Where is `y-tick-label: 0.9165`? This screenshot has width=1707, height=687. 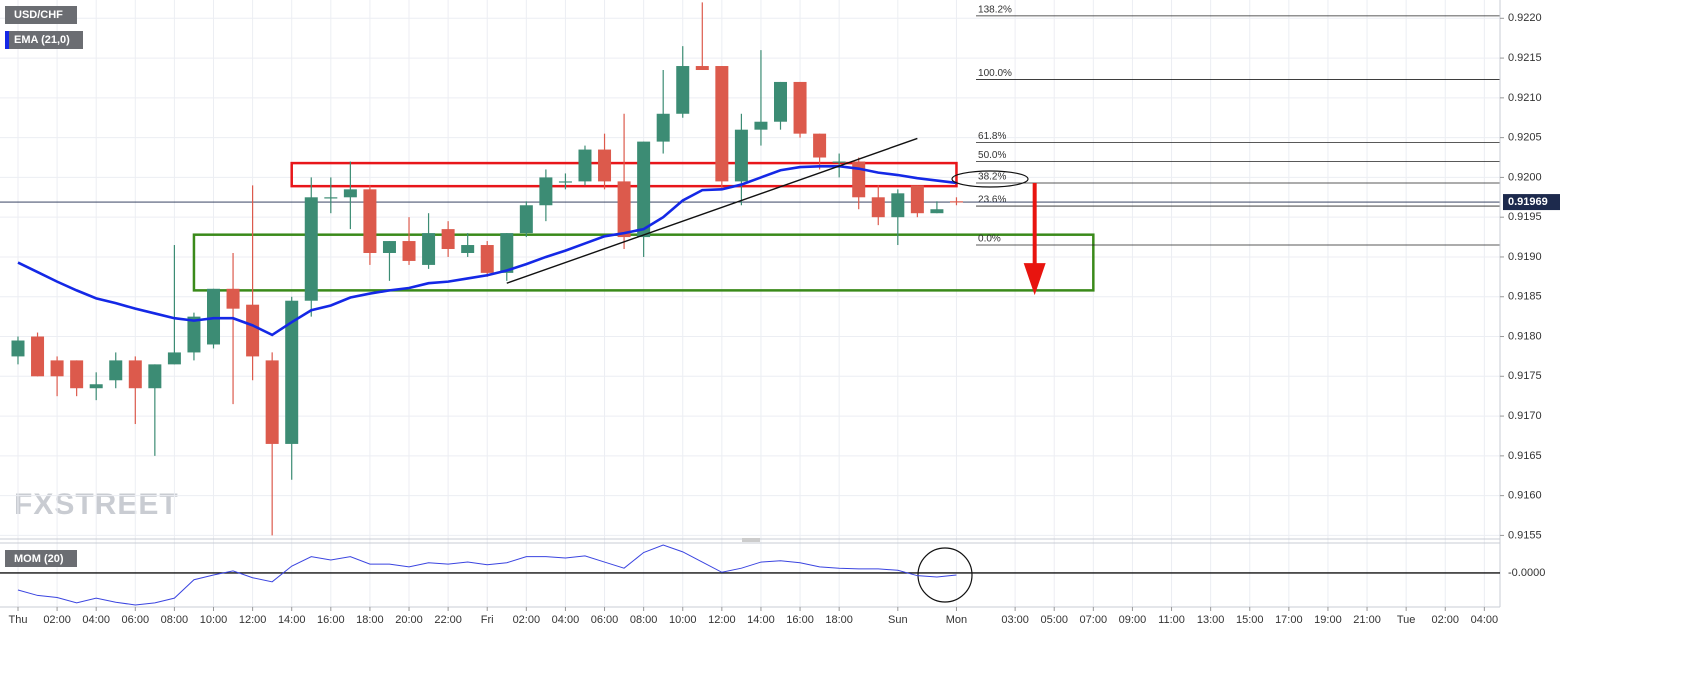
y-tick-label: 0.9165 is located at coordinates (1525, 456).